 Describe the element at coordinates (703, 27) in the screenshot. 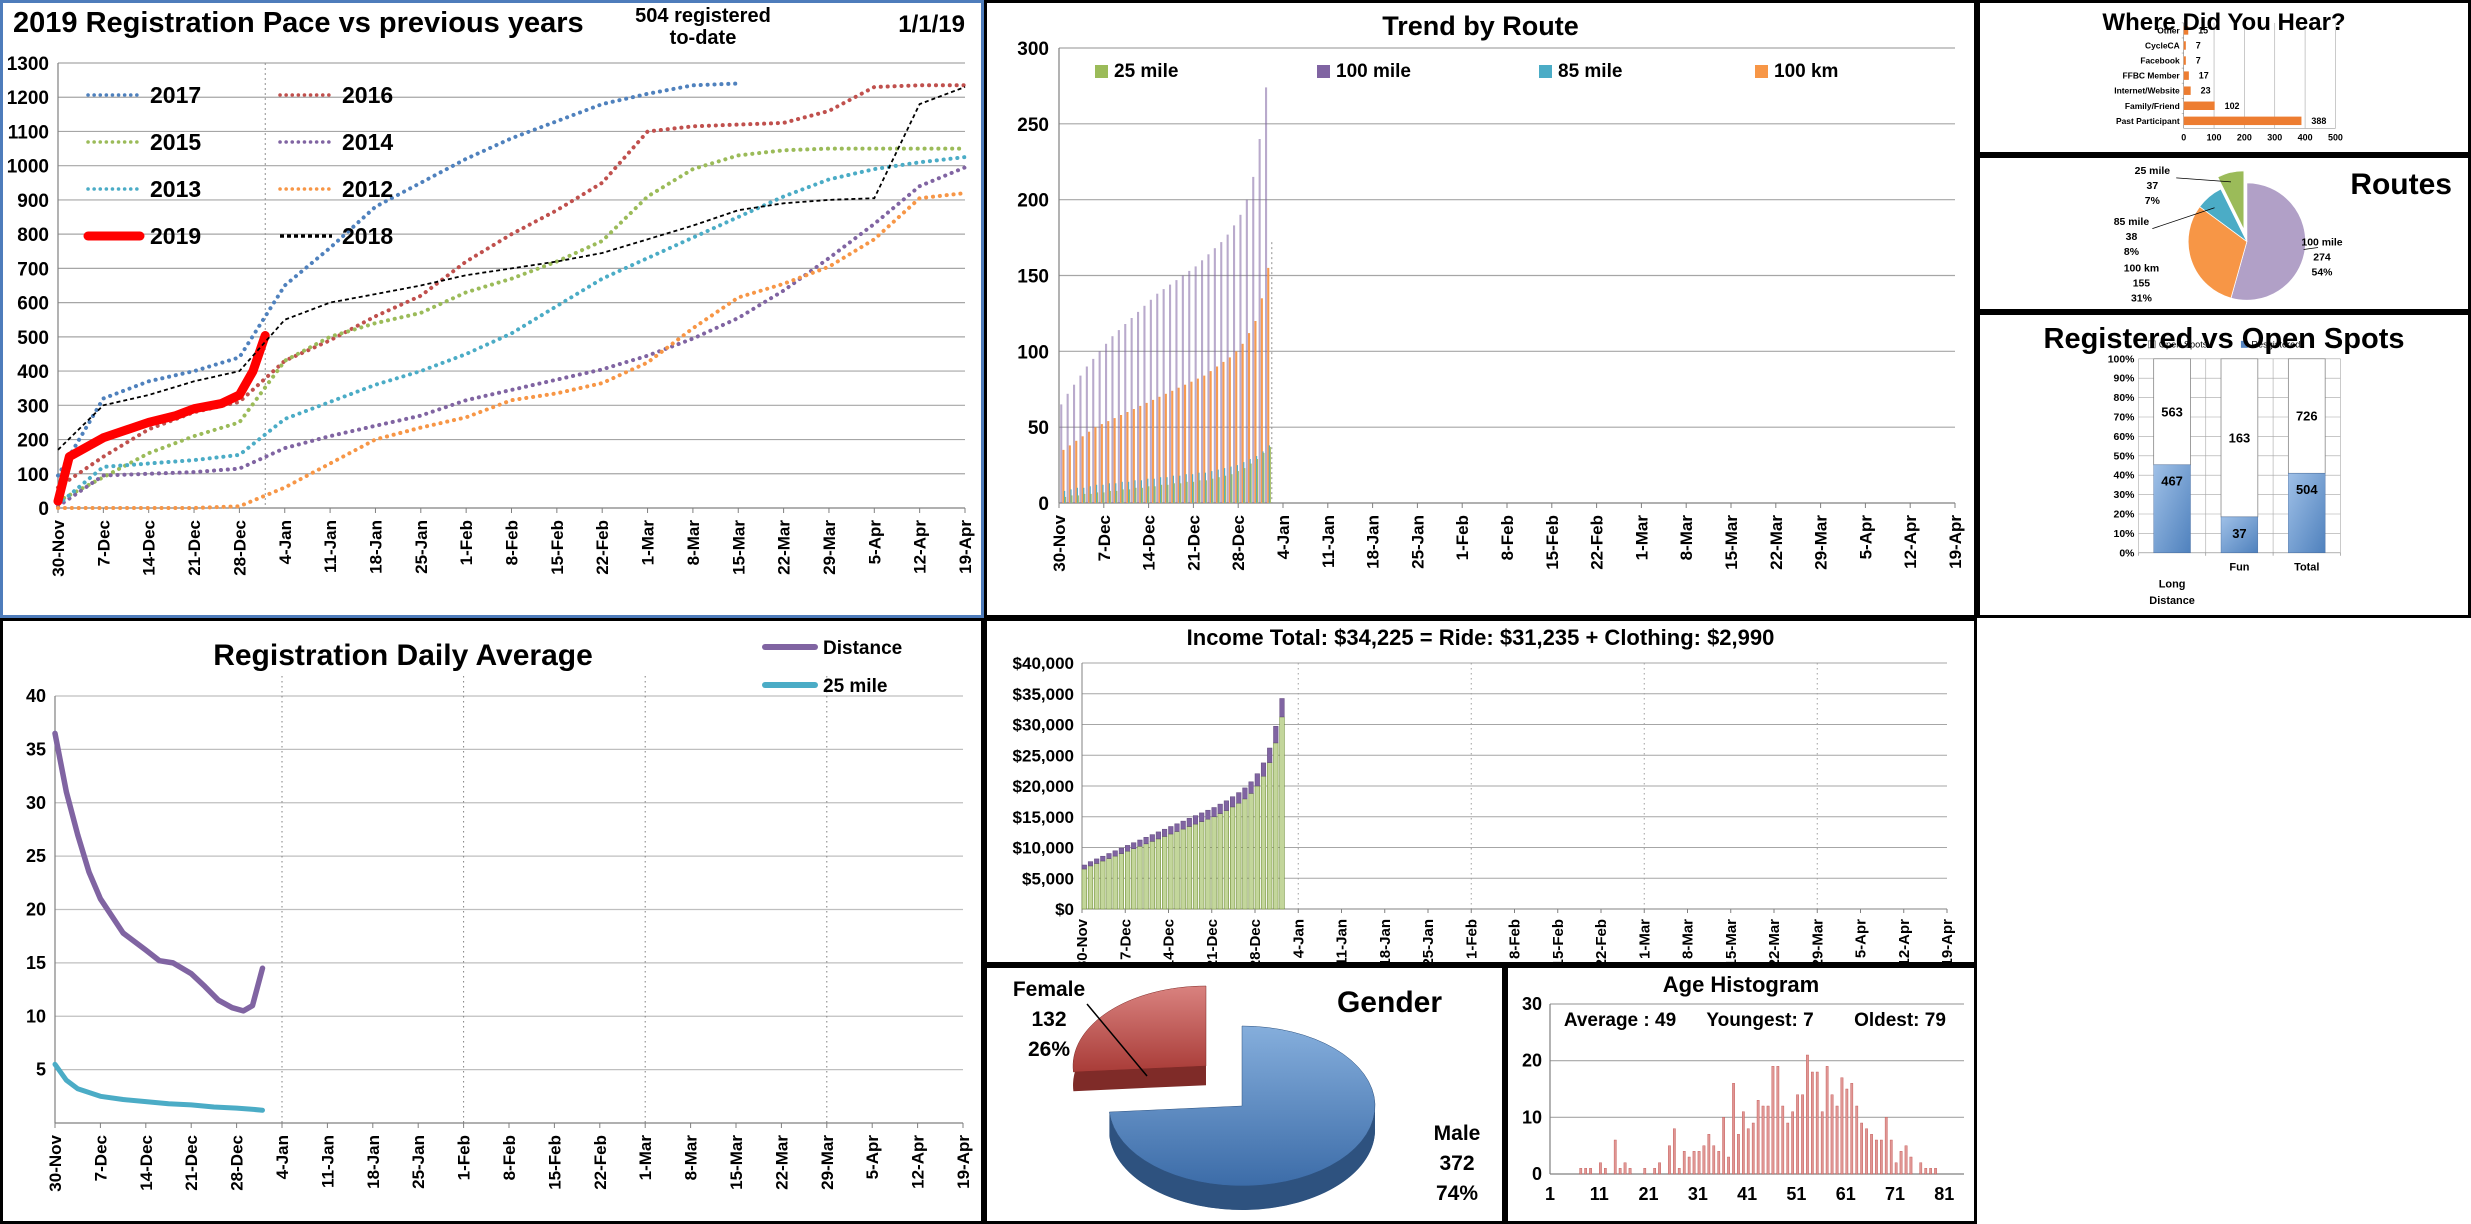

I see `pace-registered-note: 504 registered to-date` at that location.